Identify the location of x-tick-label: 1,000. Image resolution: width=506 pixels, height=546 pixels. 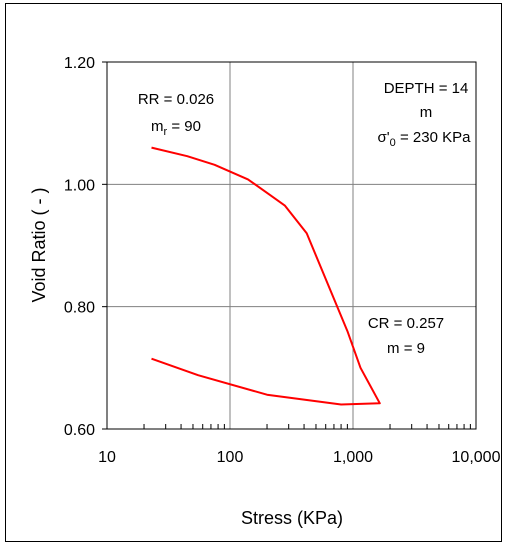
(353, 457).